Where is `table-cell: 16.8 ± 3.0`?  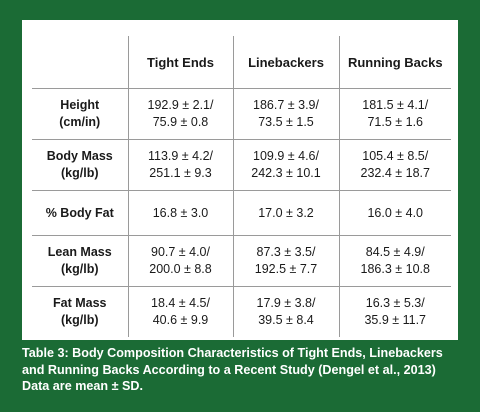
table-cell: 16.8 ± 3.0 is located at coordinates (180, 213).